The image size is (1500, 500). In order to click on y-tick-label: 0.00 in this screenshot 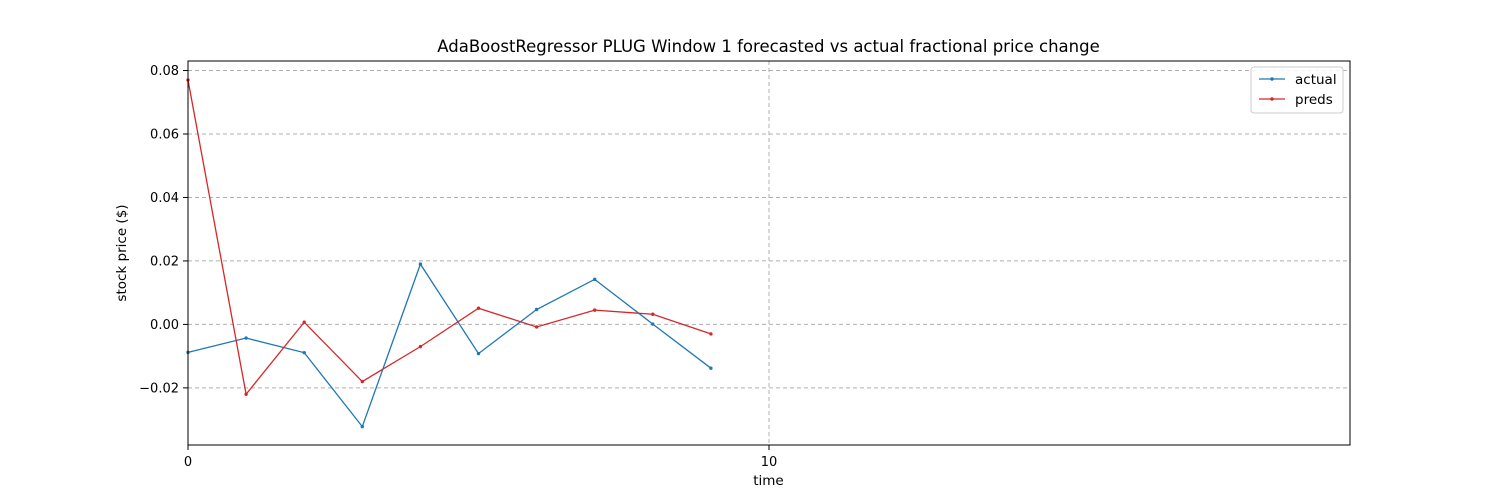, I will do `click(164, 325)`.